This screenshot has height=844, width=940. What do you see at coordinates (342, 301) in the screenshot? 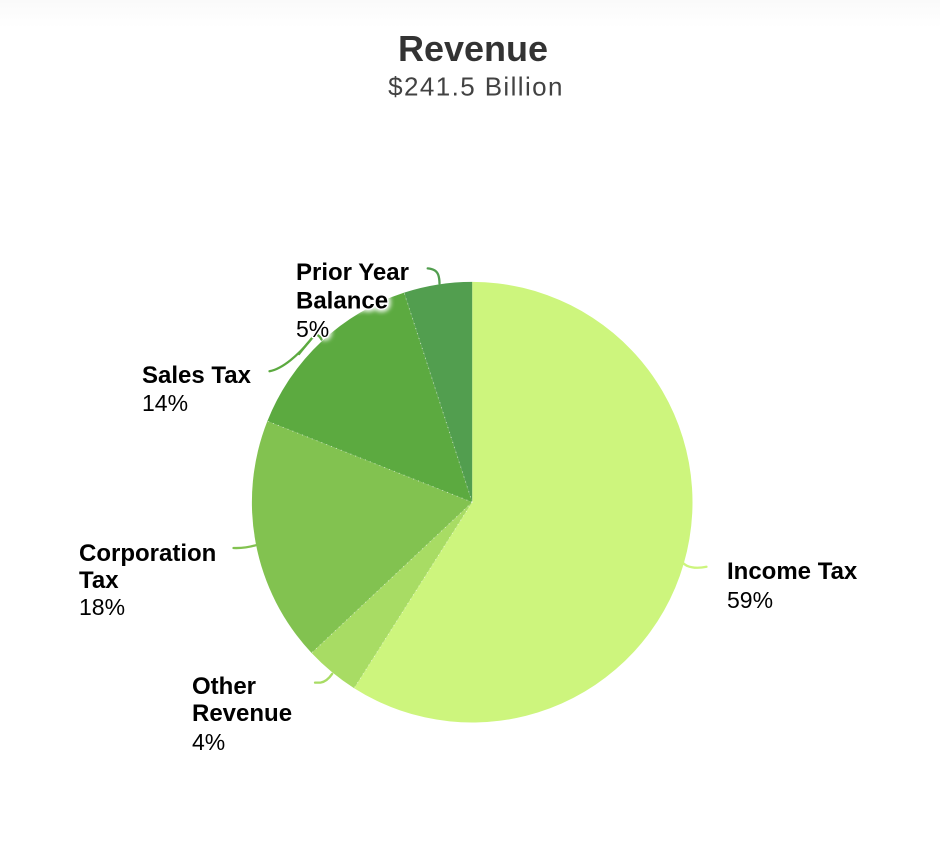
I see `svg-text: Balance` at bounding box center [342, 301].